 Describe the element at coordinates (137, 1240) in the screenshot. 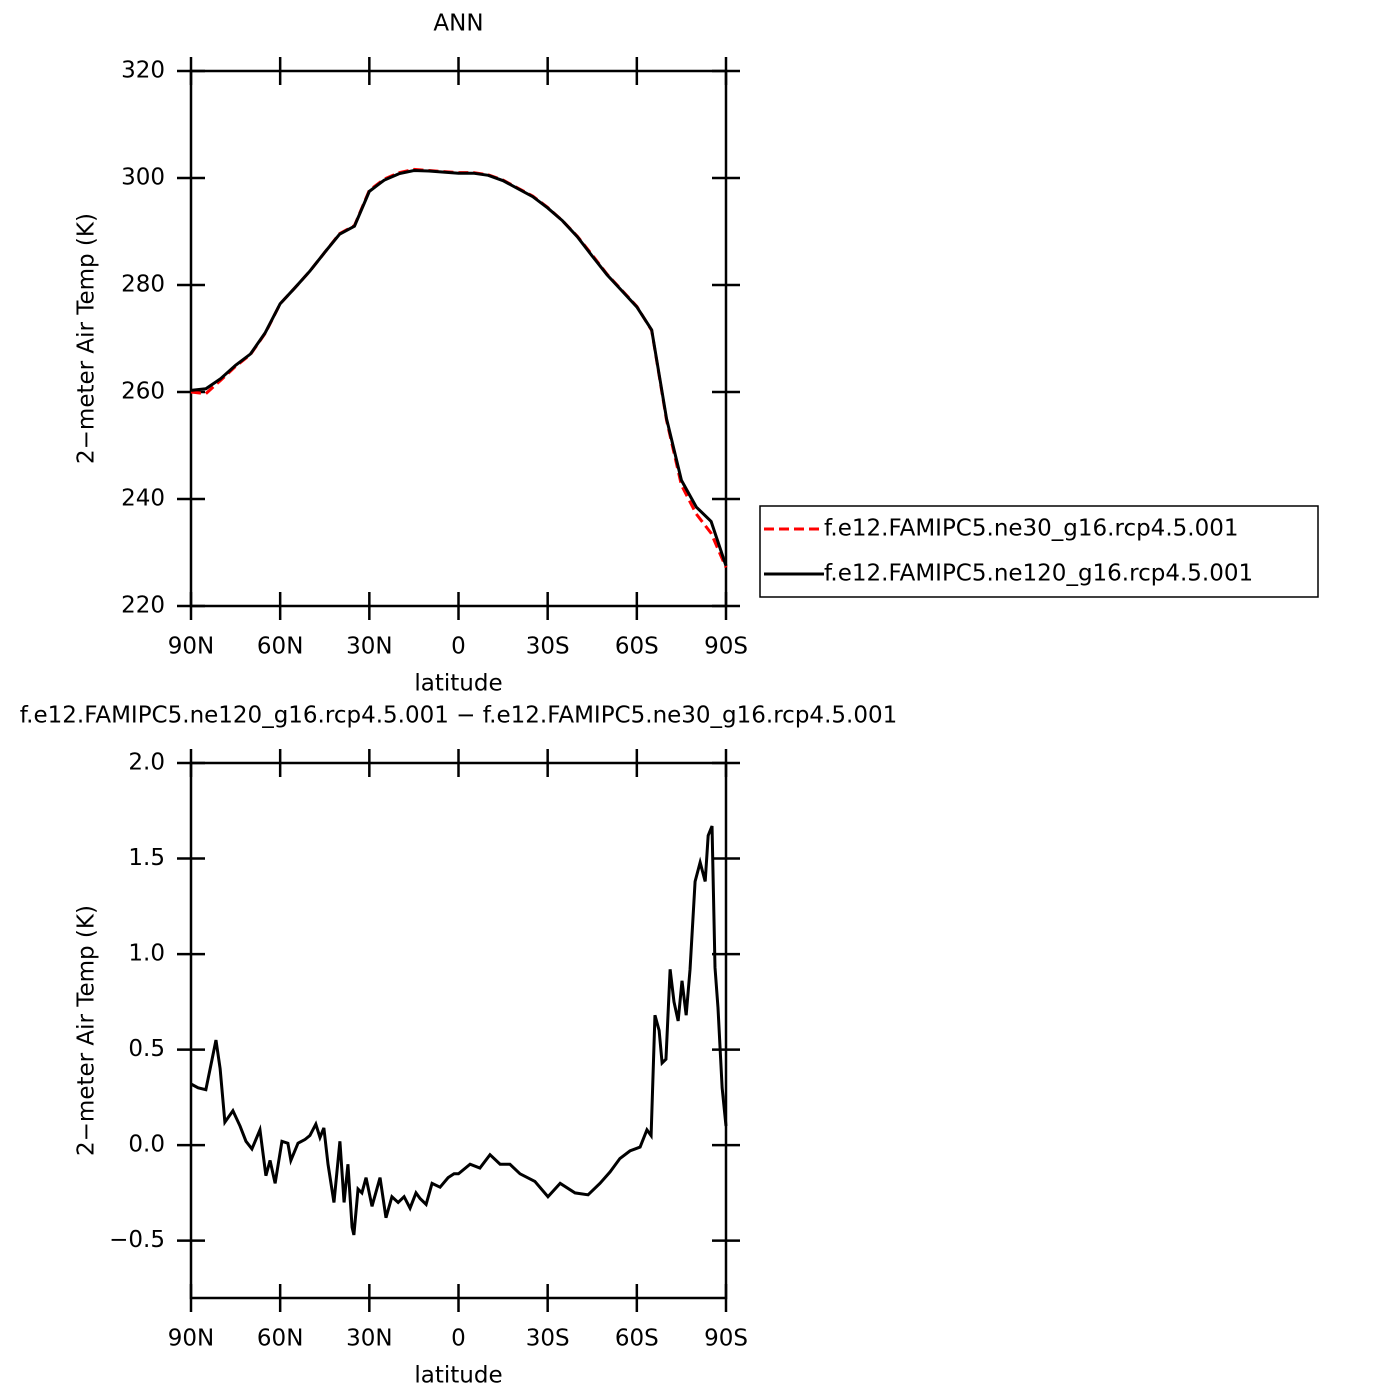

I see `y-tick-label: −0.5` at that location.